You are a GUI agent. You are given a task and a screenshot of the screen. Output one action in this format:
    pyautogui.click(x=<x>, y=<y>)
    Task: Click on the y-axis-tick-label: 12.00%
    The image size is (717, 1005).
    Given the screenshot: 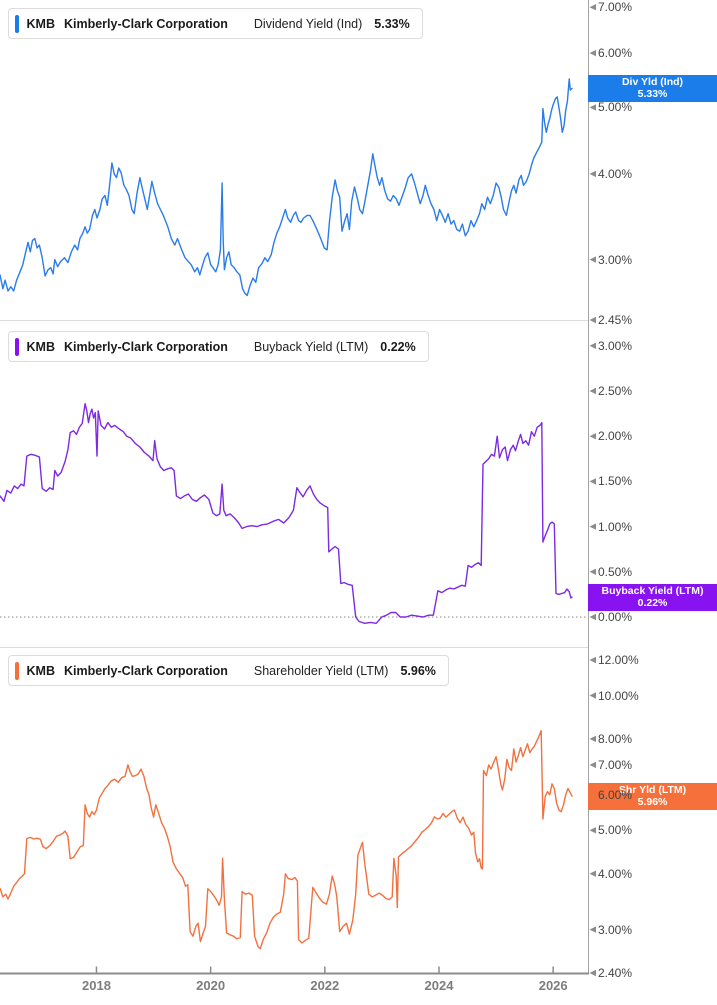 What is the action you would take?
    pyautogui.click(x=618, y=660)
    